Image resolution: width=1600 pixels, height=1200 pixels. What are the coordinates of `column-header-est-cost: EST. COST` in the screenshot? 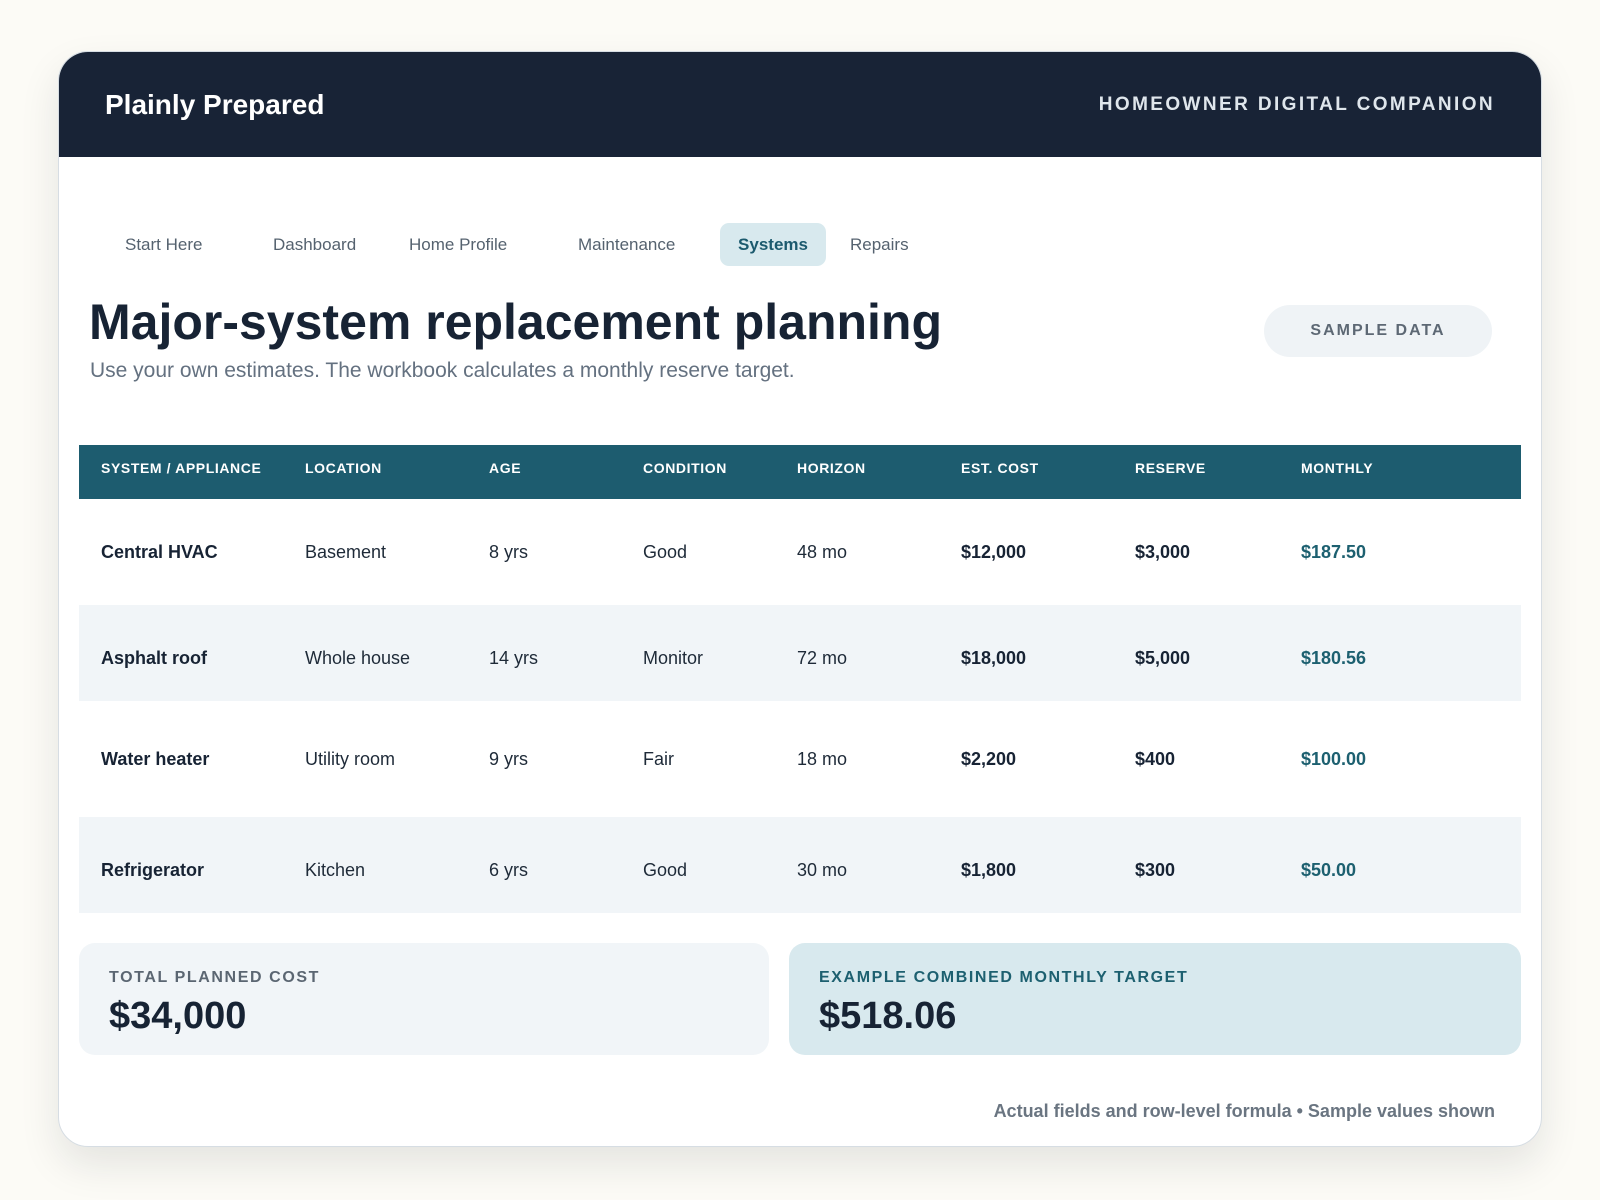 It's located at (1000, 468).